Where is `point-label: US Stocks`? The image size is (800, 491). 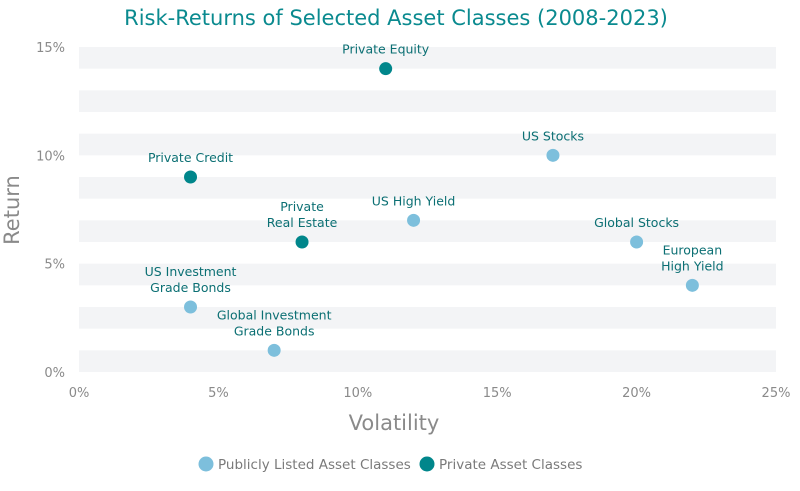
point-label: US Stocks is located at coordinates (553, 135).